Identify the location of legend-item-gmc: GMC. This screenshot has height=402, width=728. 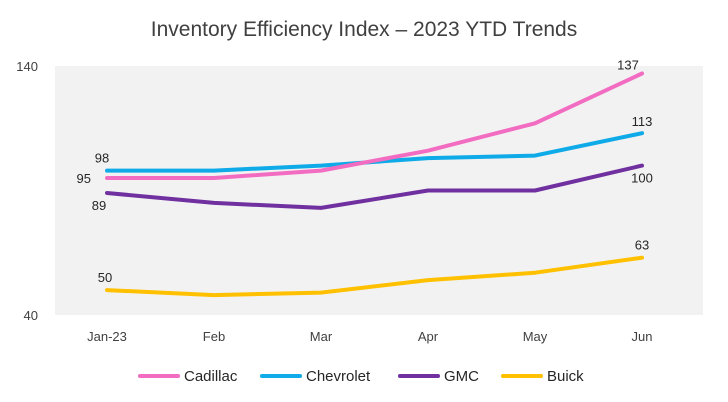
(438, 376).